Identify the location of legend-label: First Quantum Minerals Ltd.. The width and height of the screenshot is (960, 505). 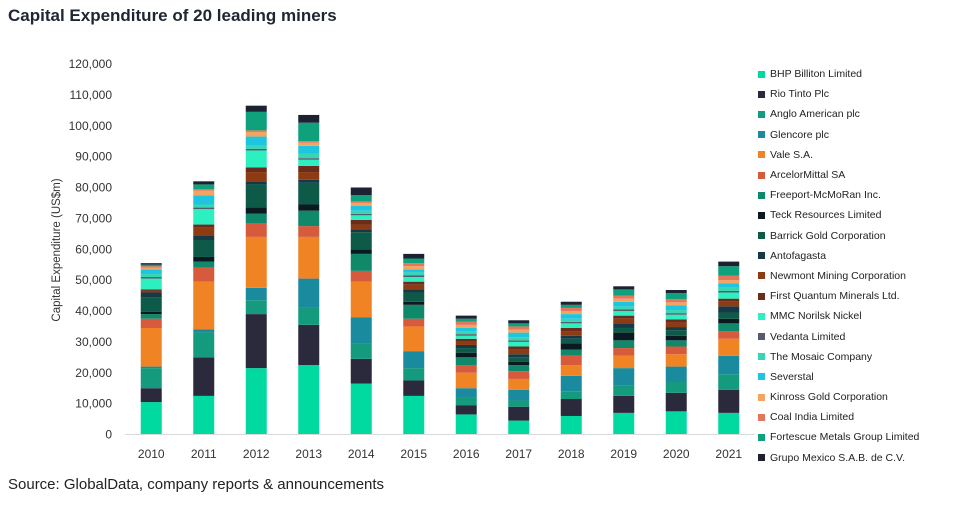
(835, 296).